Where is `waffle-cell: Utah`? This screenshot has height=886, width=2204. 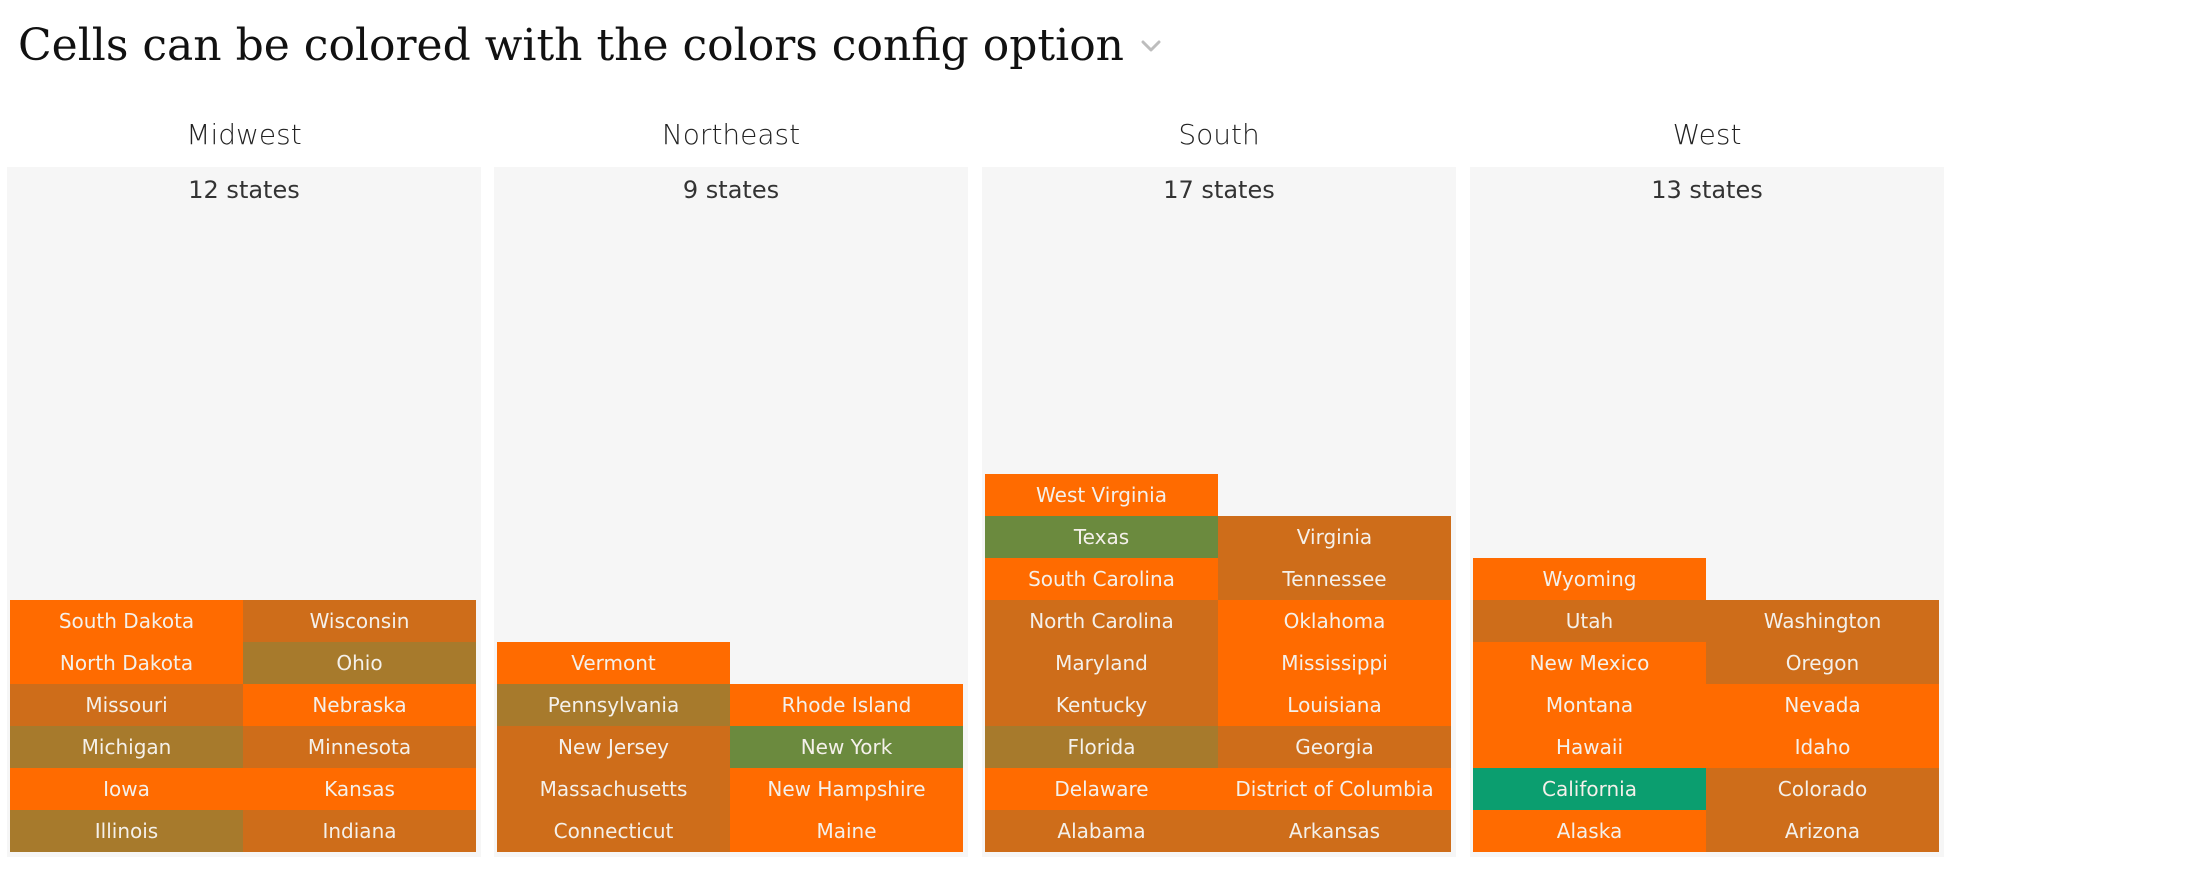 waffle-cell: Utah is located at coordinates (1589, 621).